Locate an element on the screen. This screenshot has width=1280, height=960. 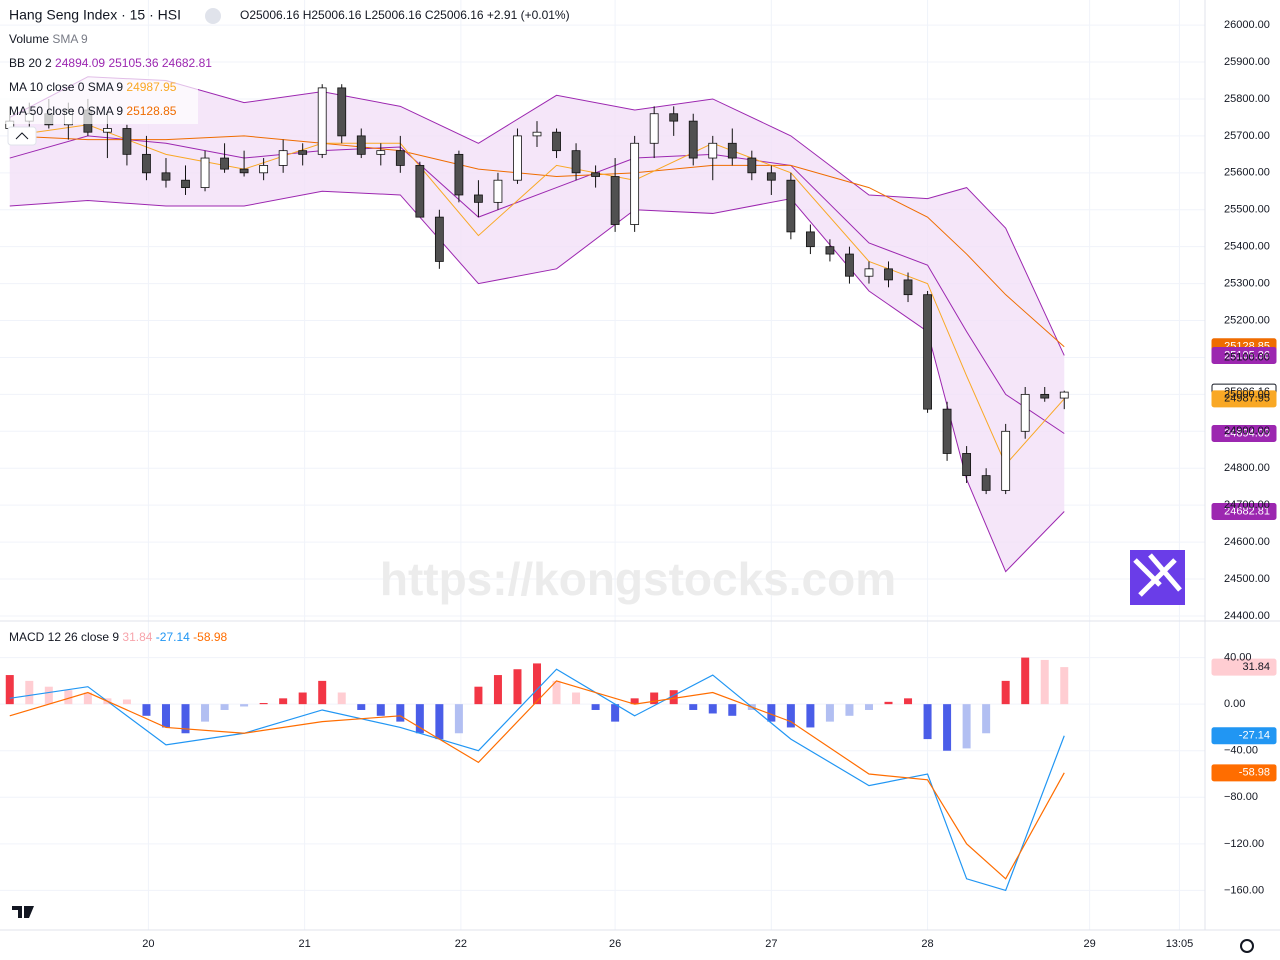
x-tick-label: 29 is located at coordinates (1090, 944).